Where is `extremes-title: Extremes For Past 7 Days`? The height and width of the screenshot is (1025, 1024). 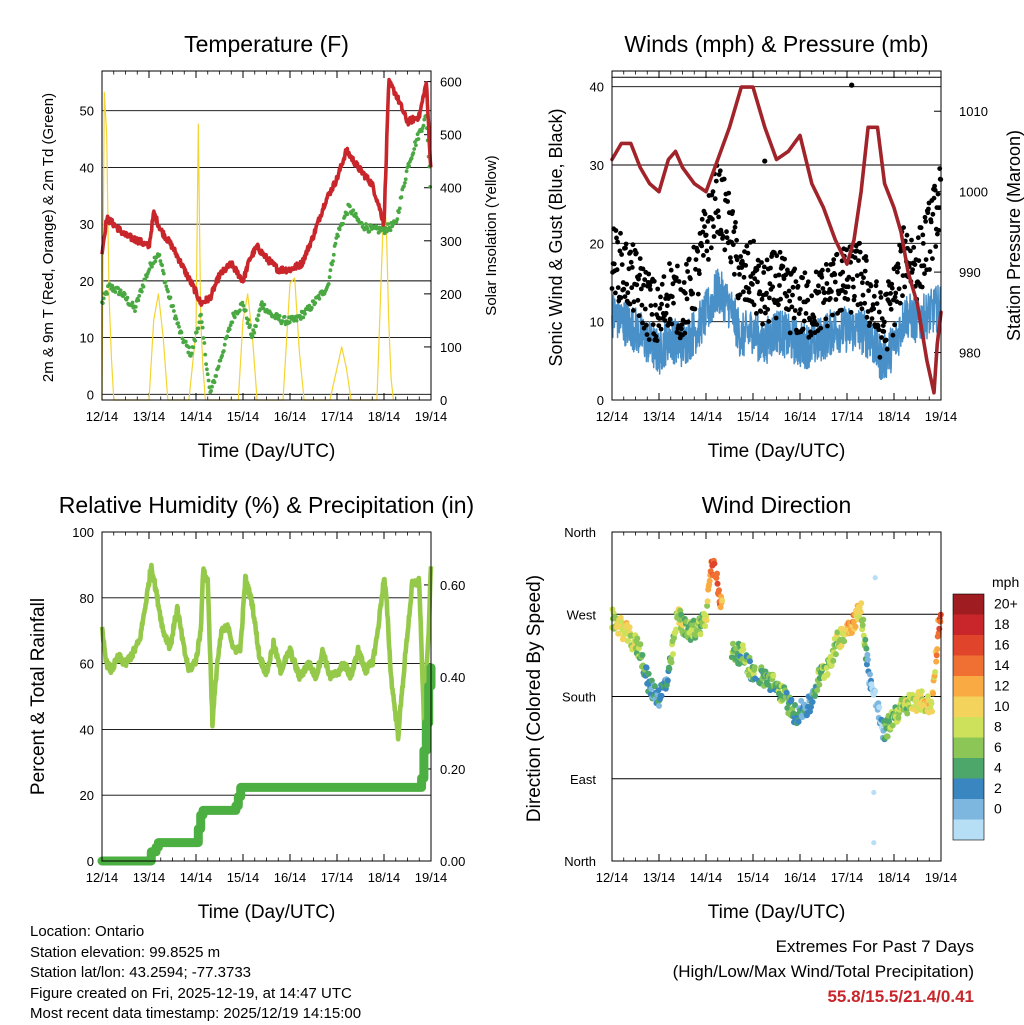 extremes-title: Extremes For Past 7 Days is located at coordinates (874, 946).